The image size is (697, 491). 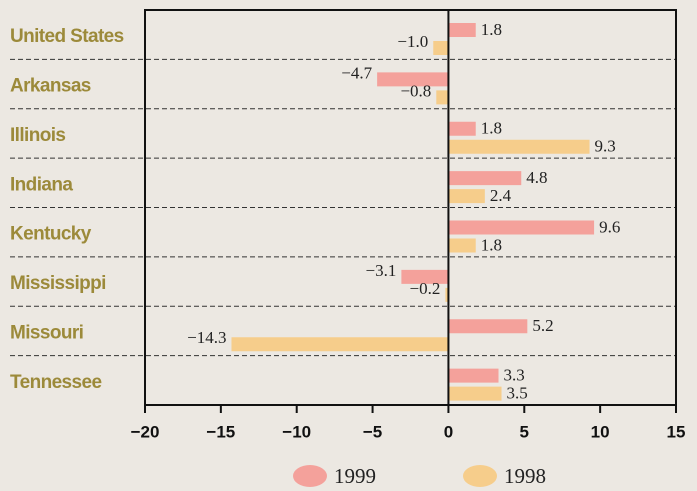 I want to click on x-tick-label: −15, so click(x=220, y=431).